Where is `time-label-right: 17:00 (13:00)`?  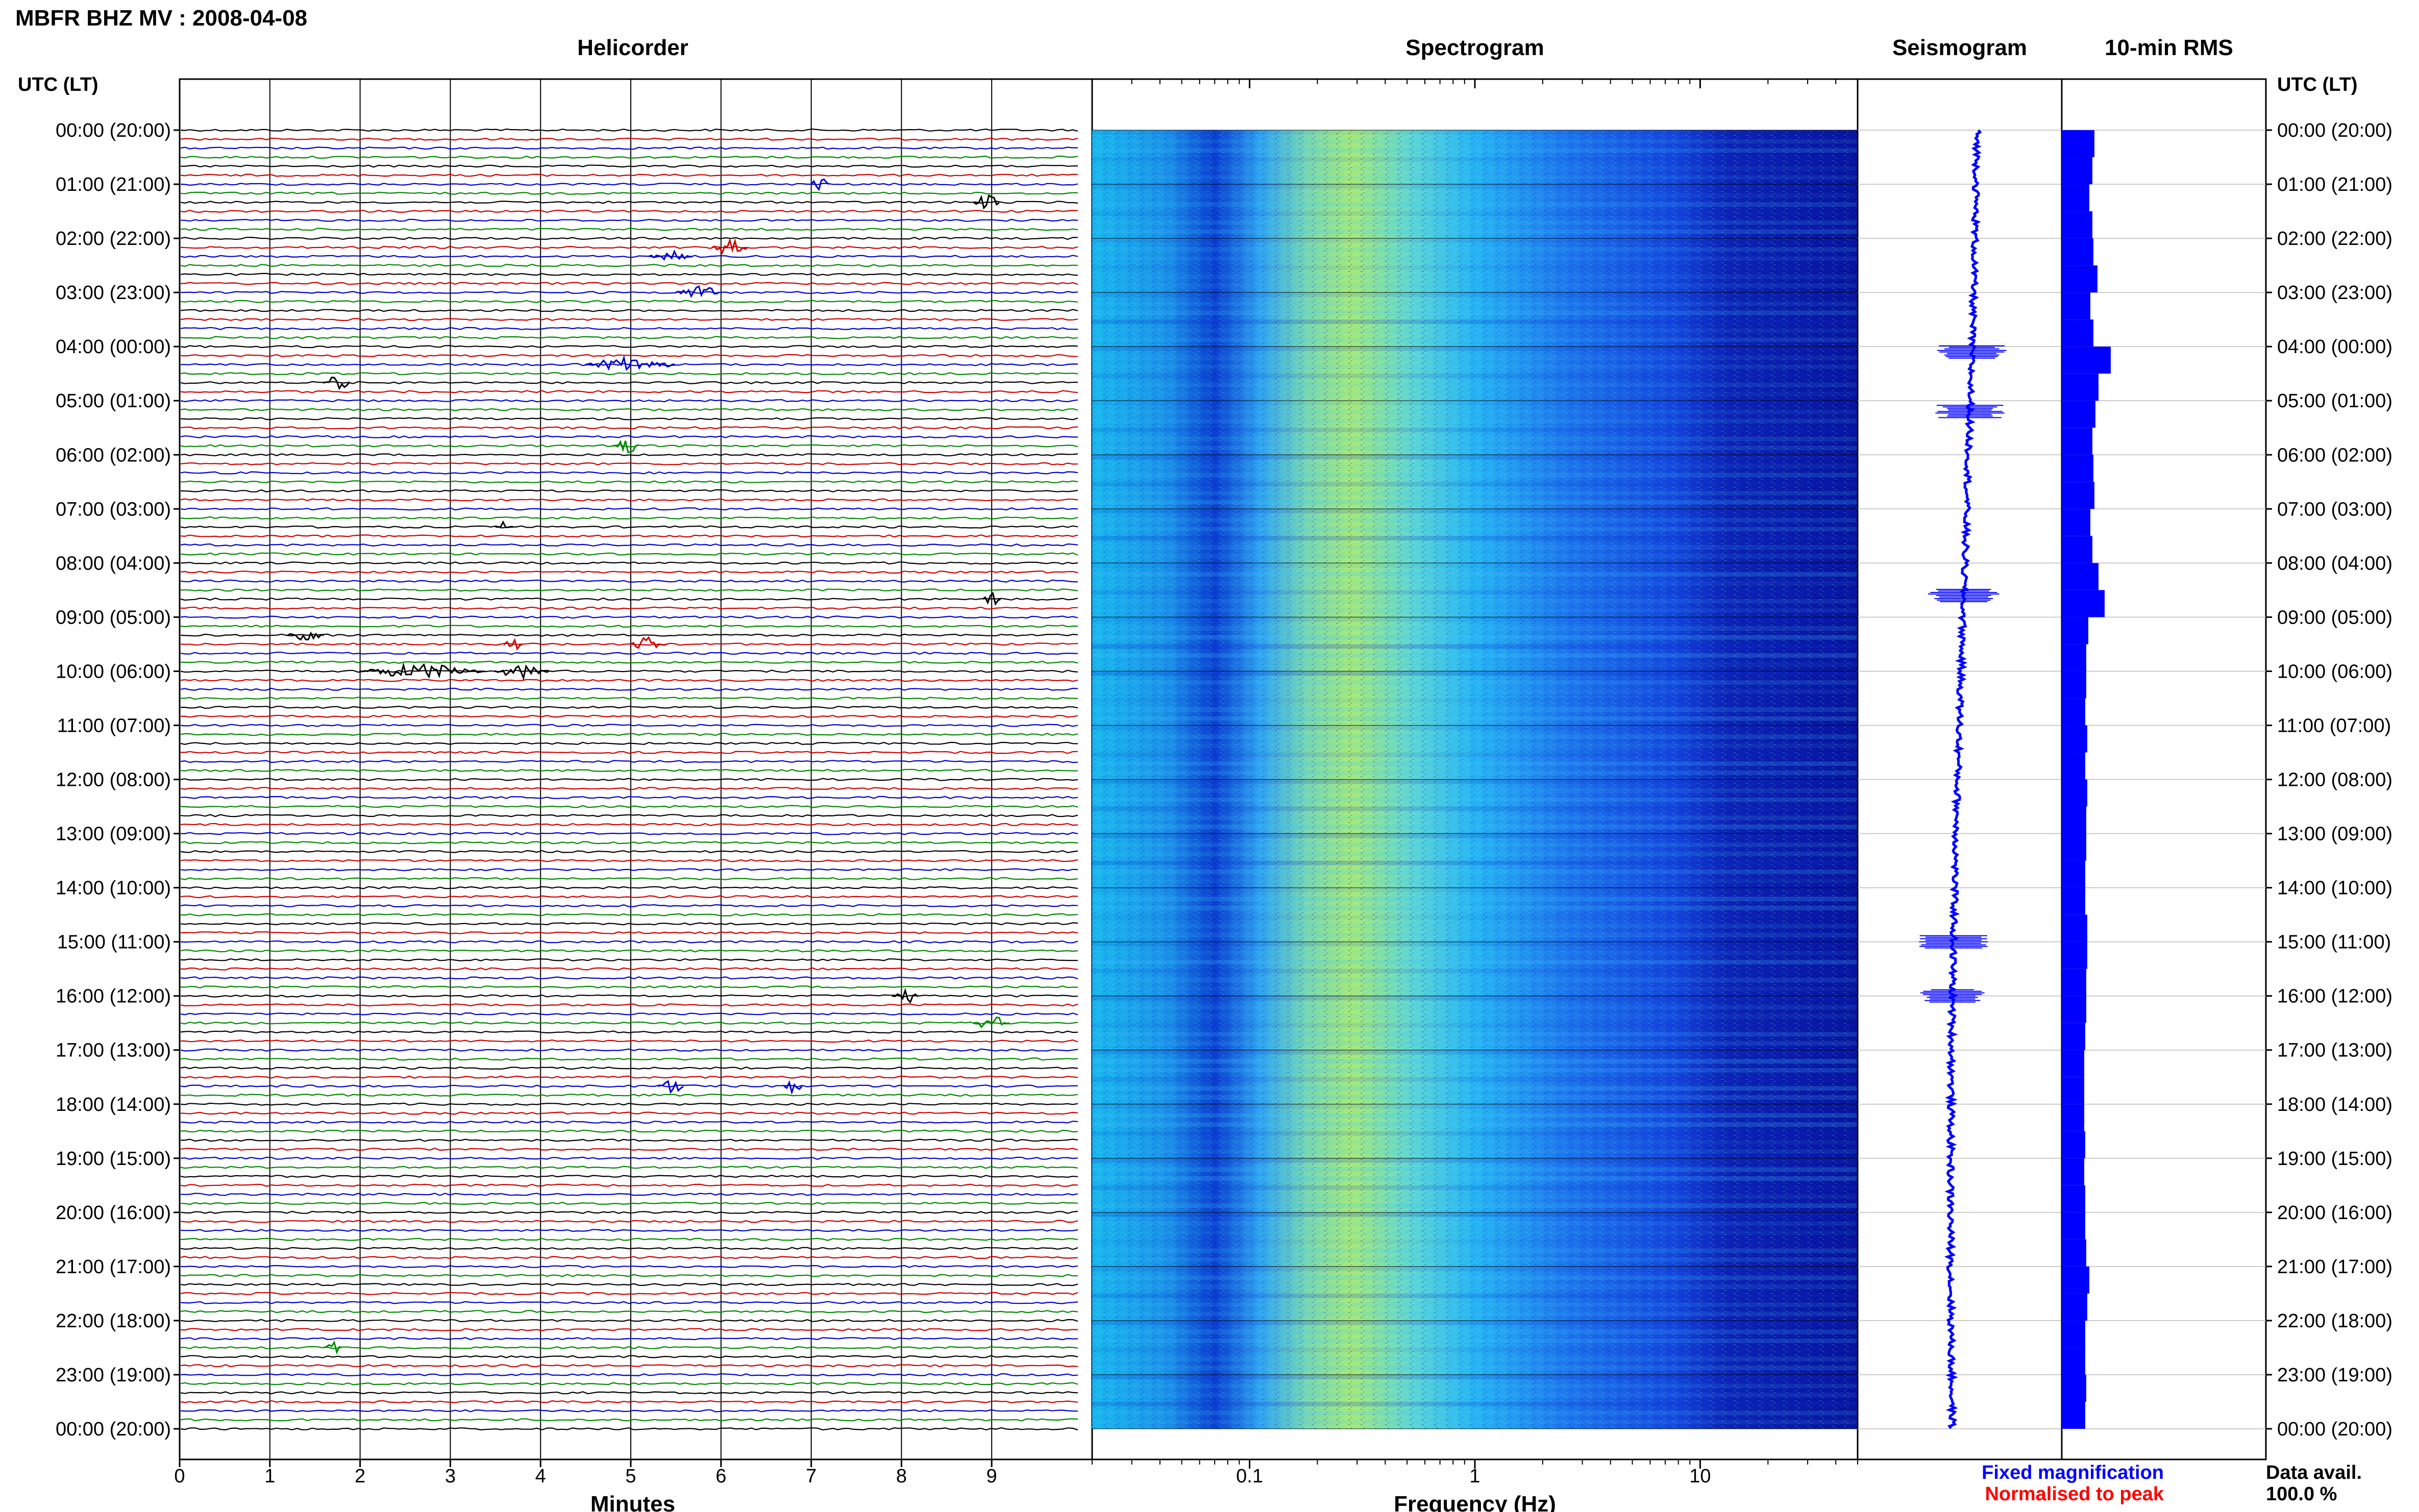 time-label-right: 17:00 (13:00) is located at coordinates (2334, 1050).